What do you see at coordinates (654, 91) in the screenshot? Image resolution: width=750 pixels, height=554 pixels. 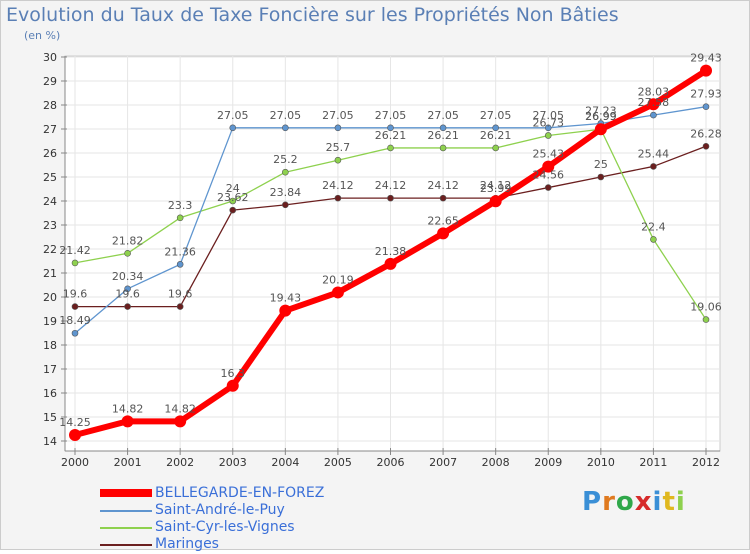 I see `data-label: 28.03` at bounding box center [654, 91].